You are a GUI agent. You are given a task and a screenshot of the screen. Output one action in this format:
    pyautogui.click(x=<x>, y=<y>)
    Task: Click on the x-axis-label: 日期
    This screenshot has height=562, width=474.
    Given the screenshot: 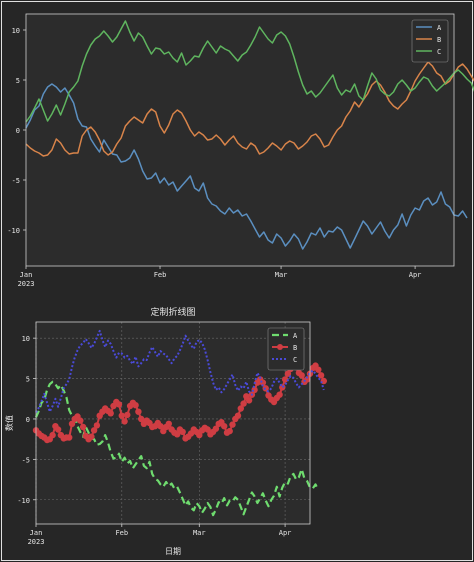 What is the action you would take?
    pyautogui.click(x=173, y=551)
    